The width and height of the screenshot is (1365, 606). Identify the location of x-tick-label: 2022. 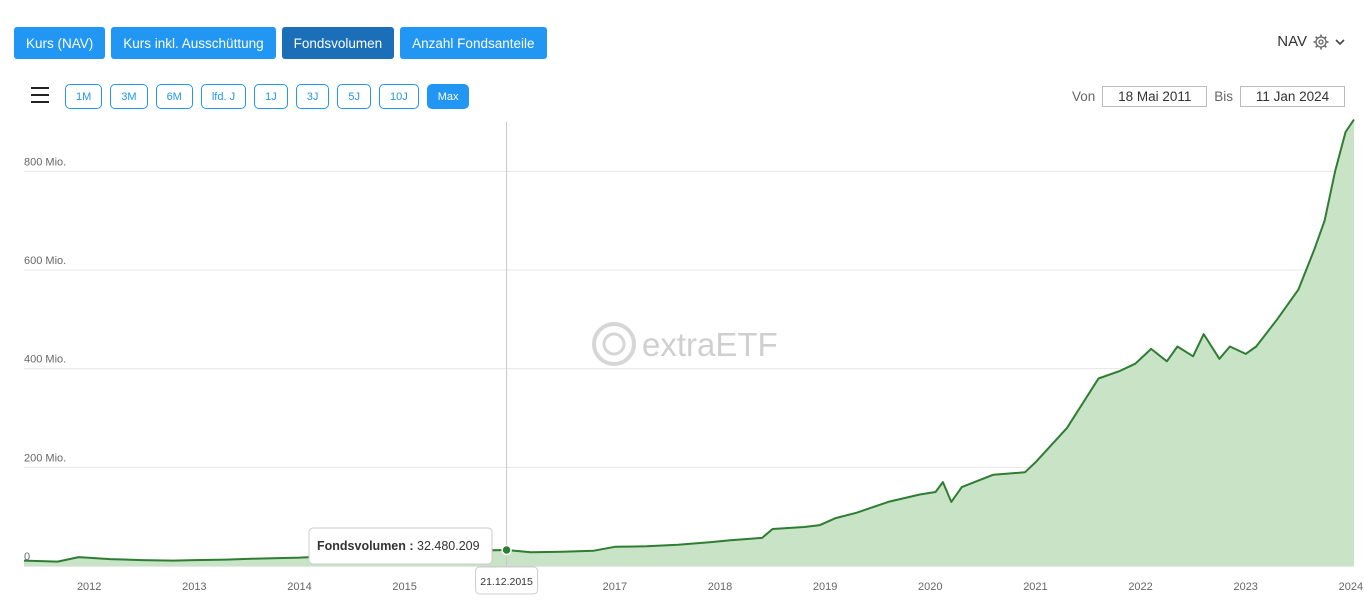
(1140, 587).